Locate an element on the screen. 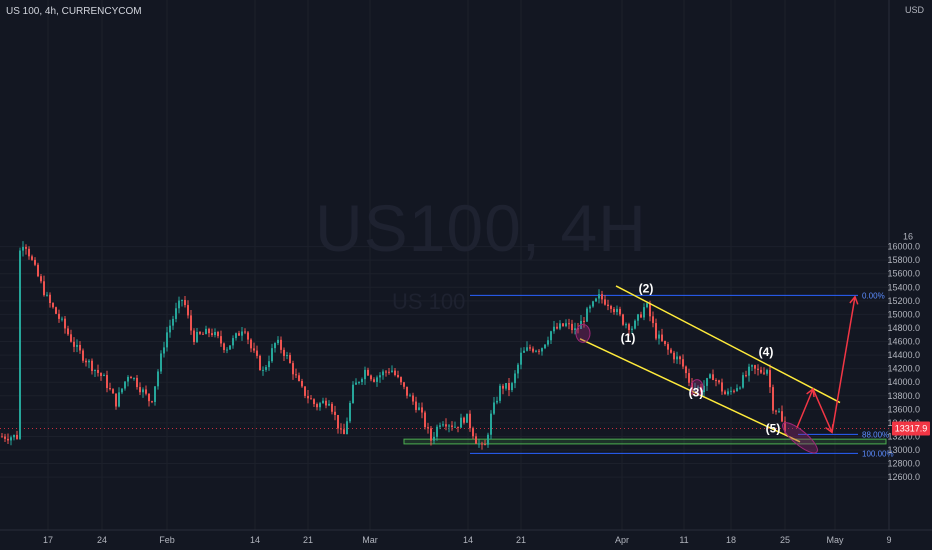  time-tick-label: Mar is located at coordinates (370, 540).